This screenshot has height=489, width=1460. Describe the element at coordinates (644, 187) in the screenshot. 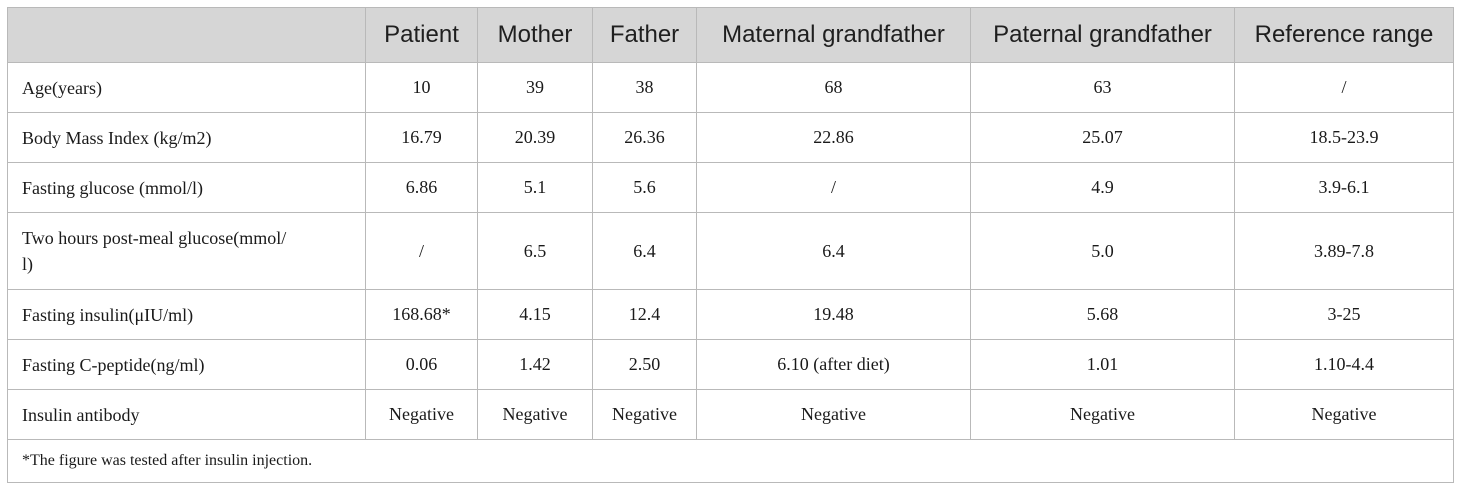

I see `table-cell: 5.6` at that location.